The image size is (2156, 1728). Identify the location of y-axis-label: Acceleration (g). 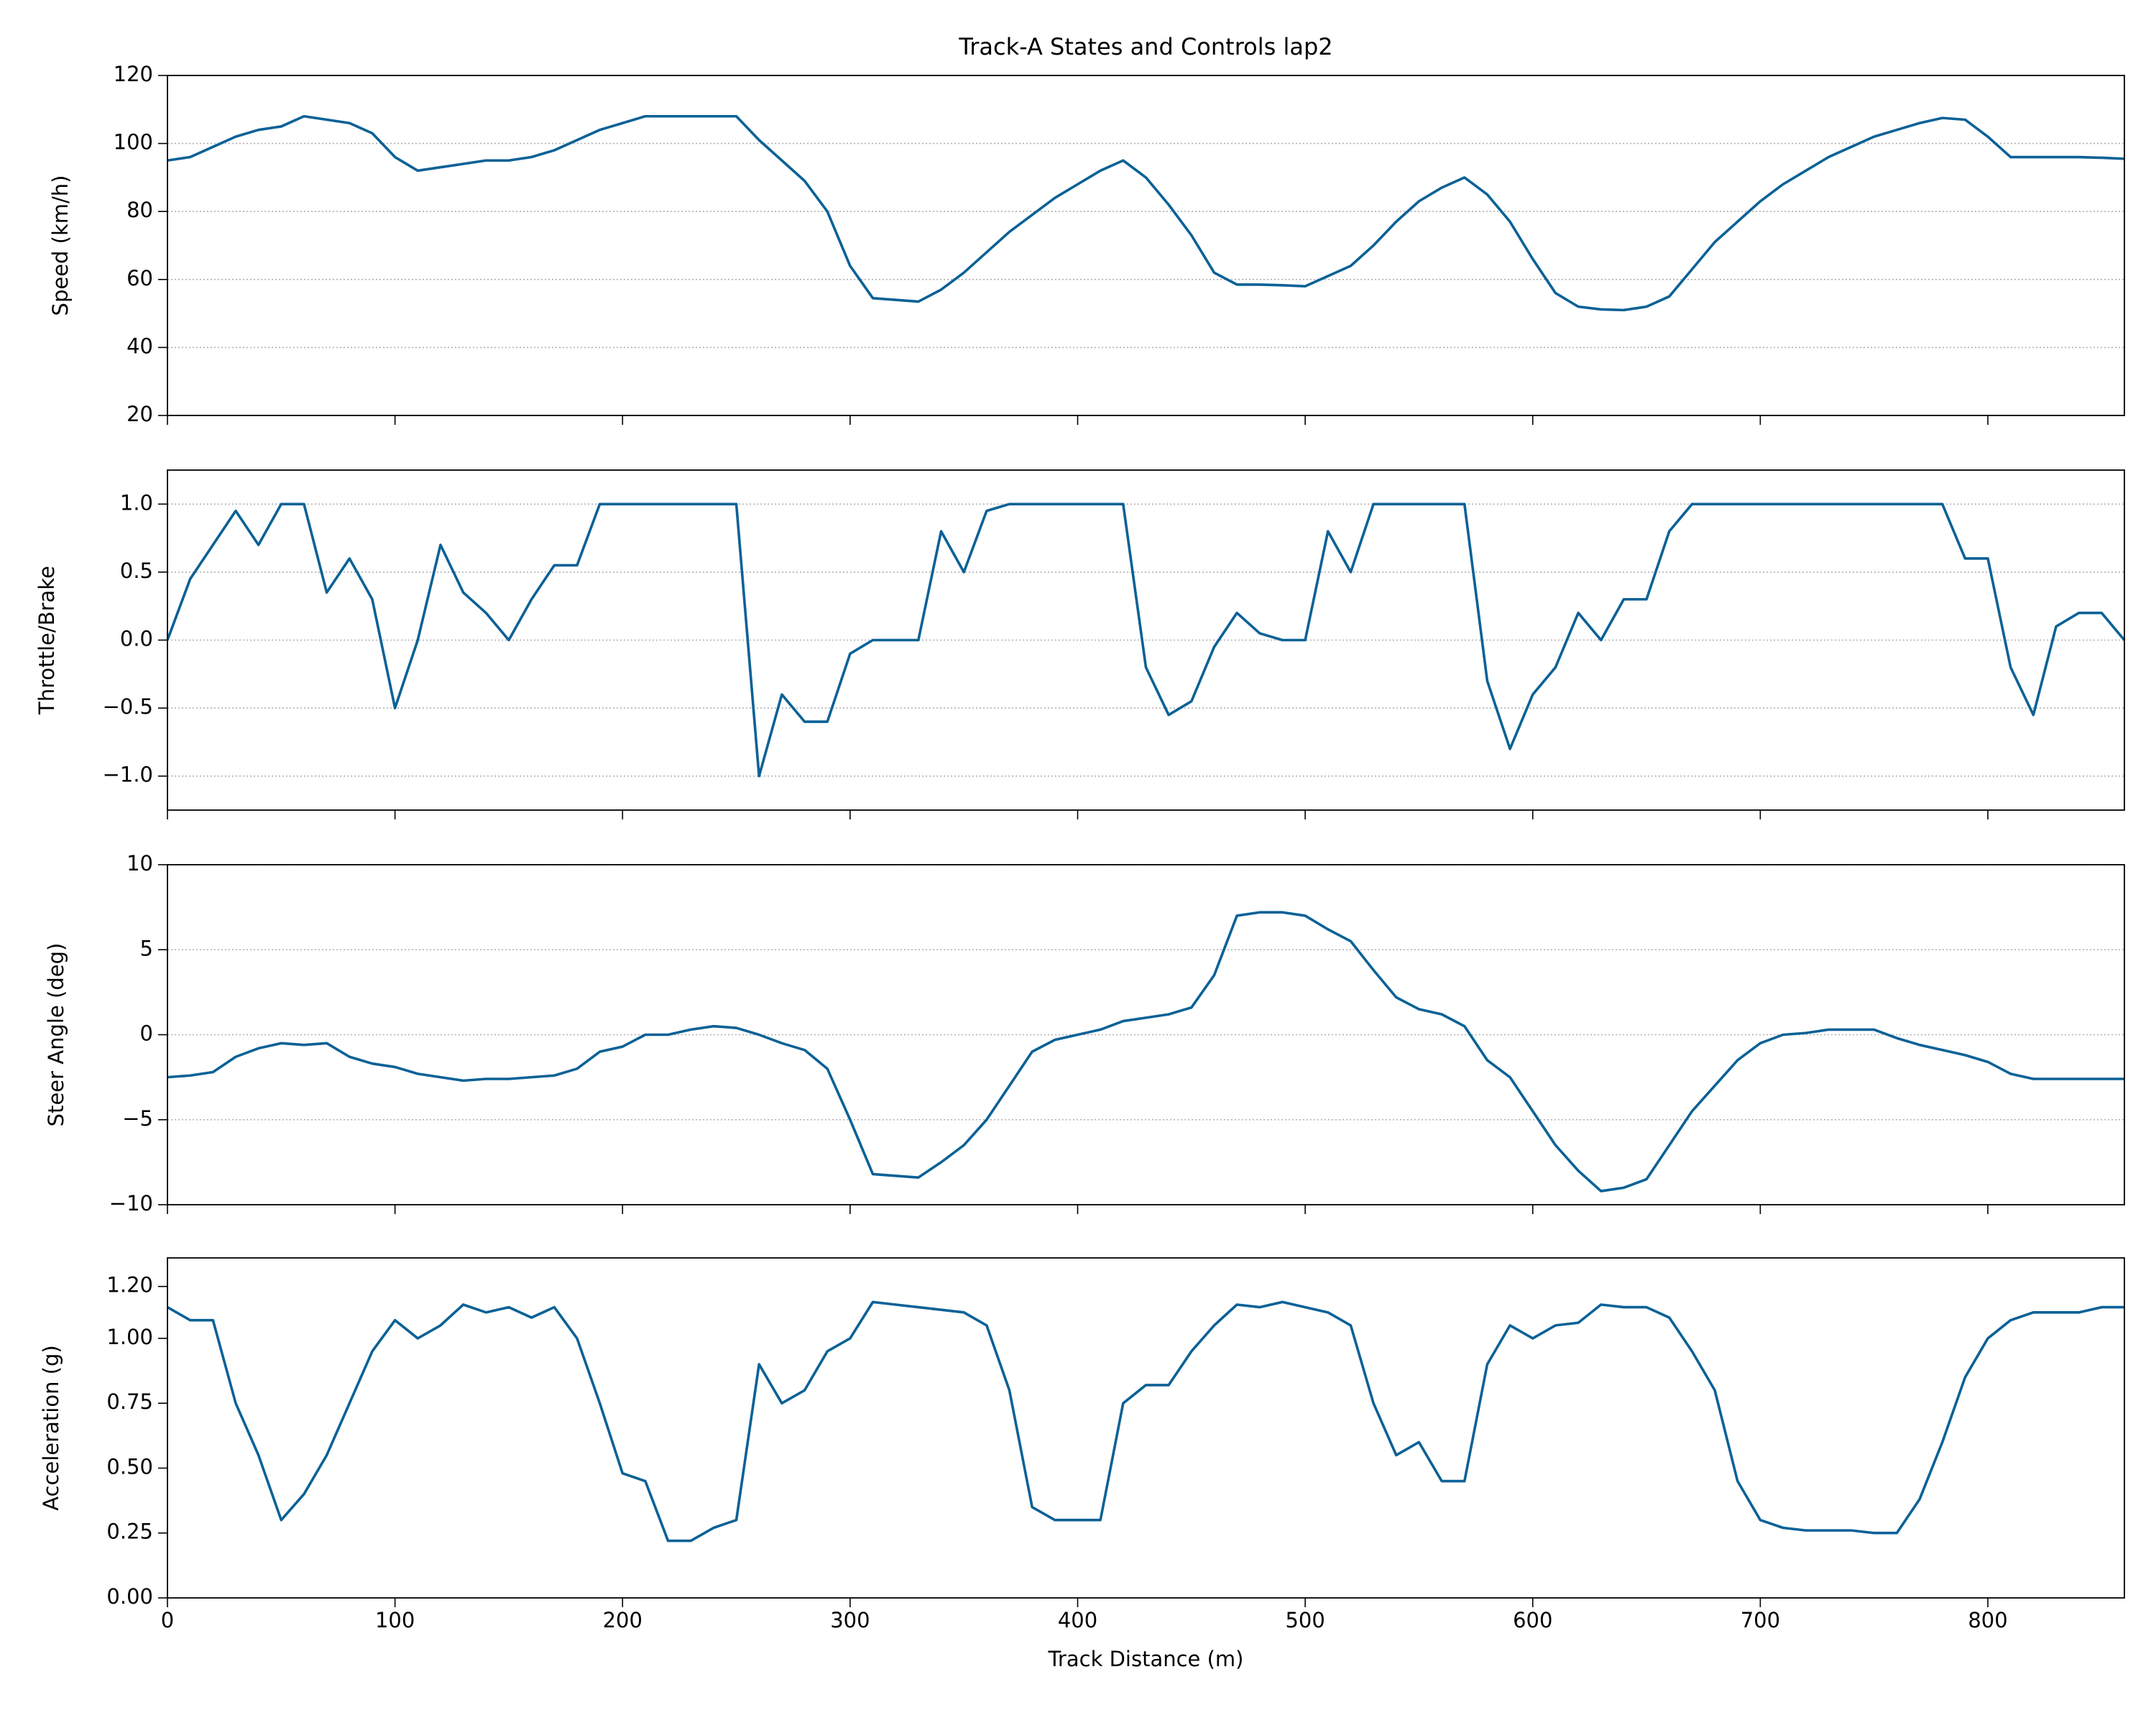
(51, 1427).